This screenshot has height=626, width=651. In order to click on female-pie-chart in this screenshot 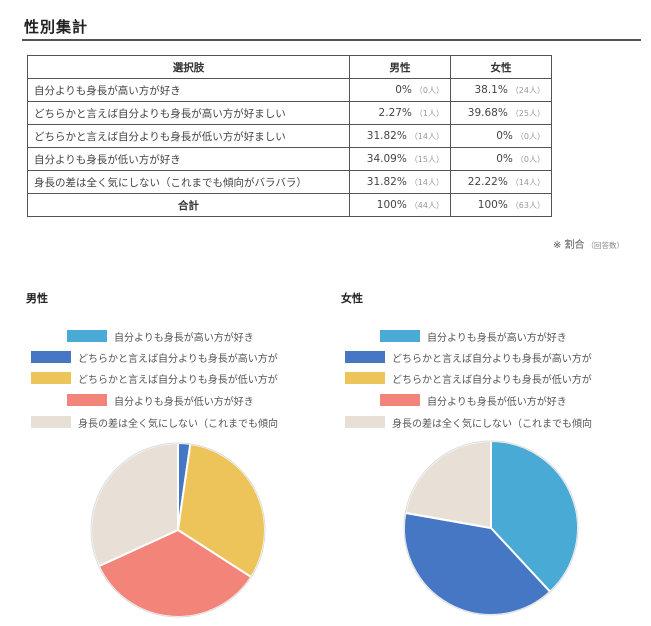, I will do `click(491, 527)`.